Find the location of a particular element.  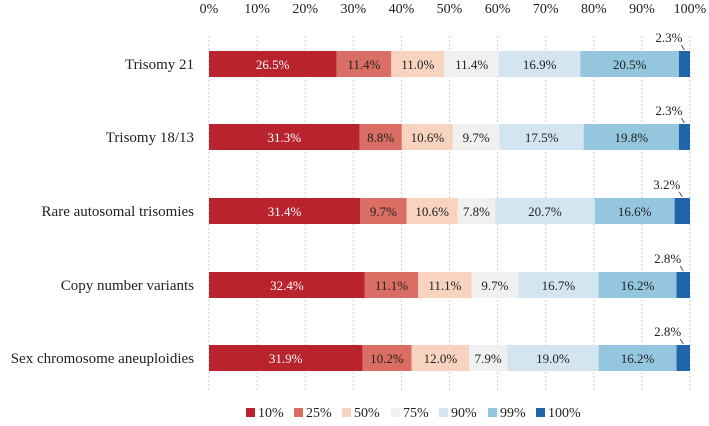

x-axis-ticks: 0% 10% 20% 30% 40% 50% 60% 70% 80% 90% 100% is located at coordinates (453, 9).